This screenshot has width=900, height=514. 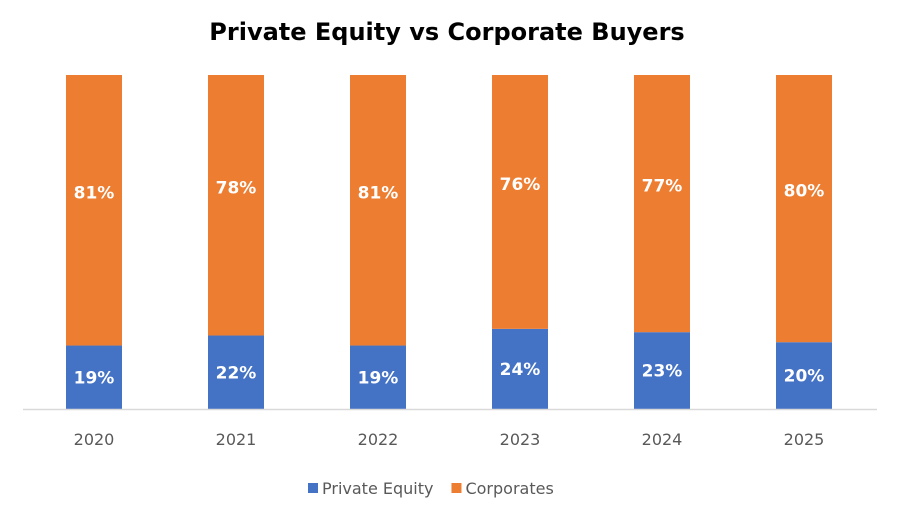 I want to click on data-label: 20%, so click(x=804, y=377).